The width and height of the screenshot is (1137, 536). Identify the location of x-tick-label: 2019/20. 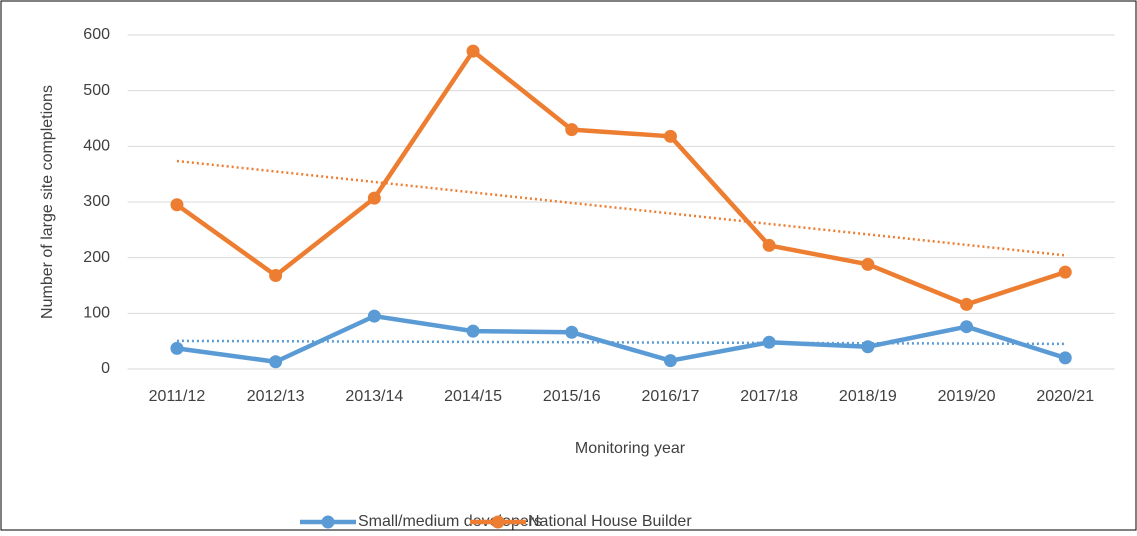
(967, 396).